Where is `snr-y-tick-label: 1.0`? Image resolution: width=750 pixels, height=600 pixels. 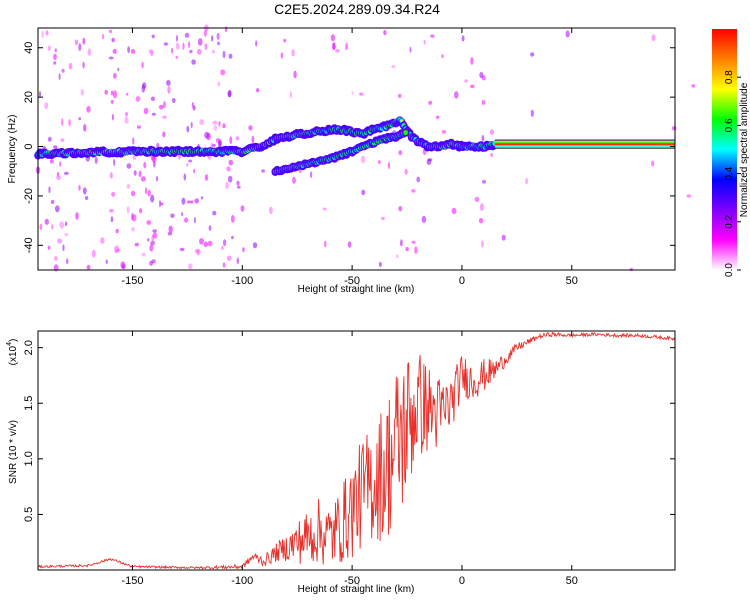
snr-y-tick-label: 1.0 is located at coordinates (29, 458).